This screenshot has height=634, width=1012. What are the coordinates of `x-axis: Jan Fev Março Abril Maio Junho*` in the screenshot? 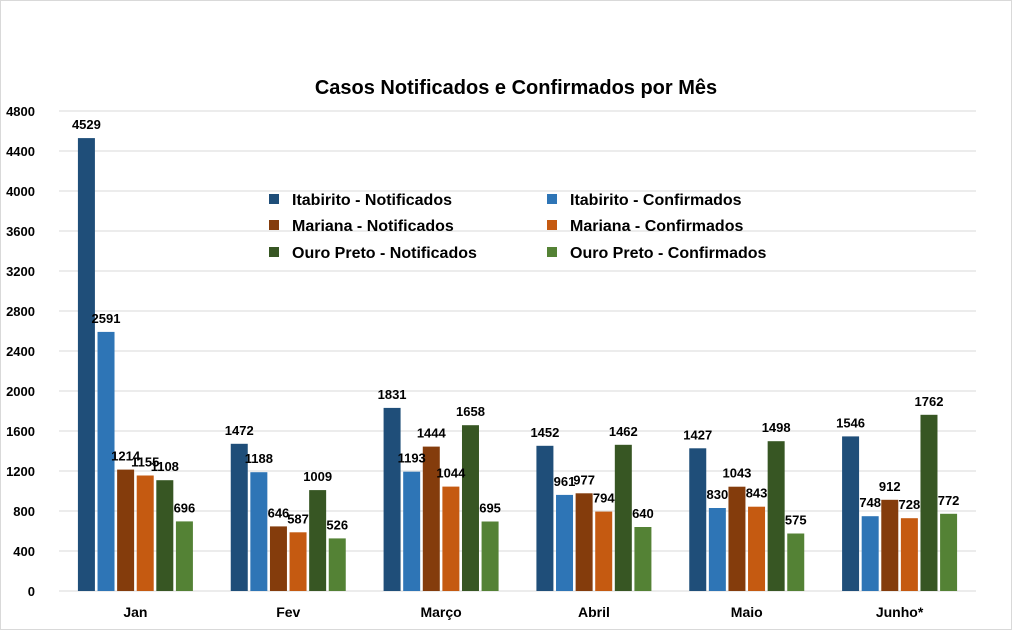 It's located at (523, 612).